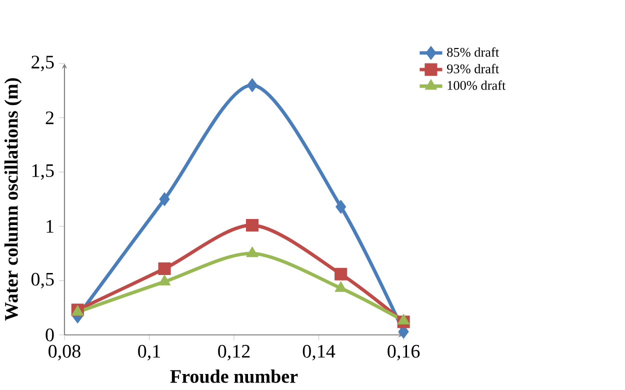  I want to click on y-tick-label: 1,5, so click(43, 172).